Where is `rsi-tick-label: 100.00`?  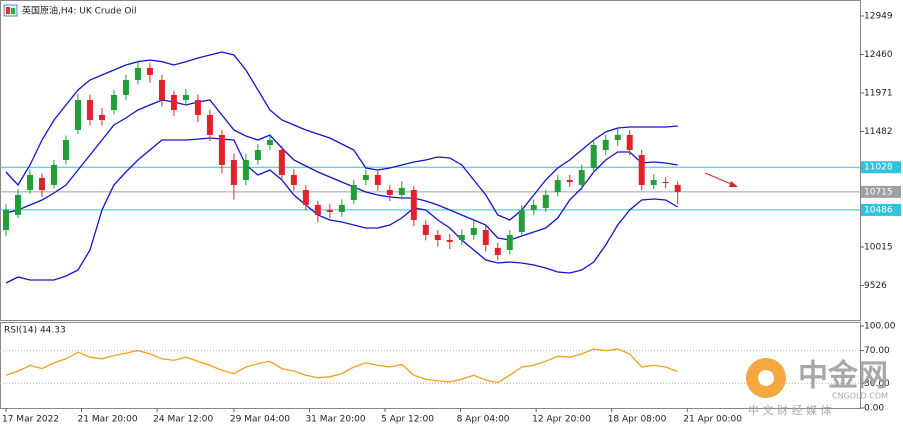
rsi-tick-label: 100.00 is located at coordinates (880, 327).